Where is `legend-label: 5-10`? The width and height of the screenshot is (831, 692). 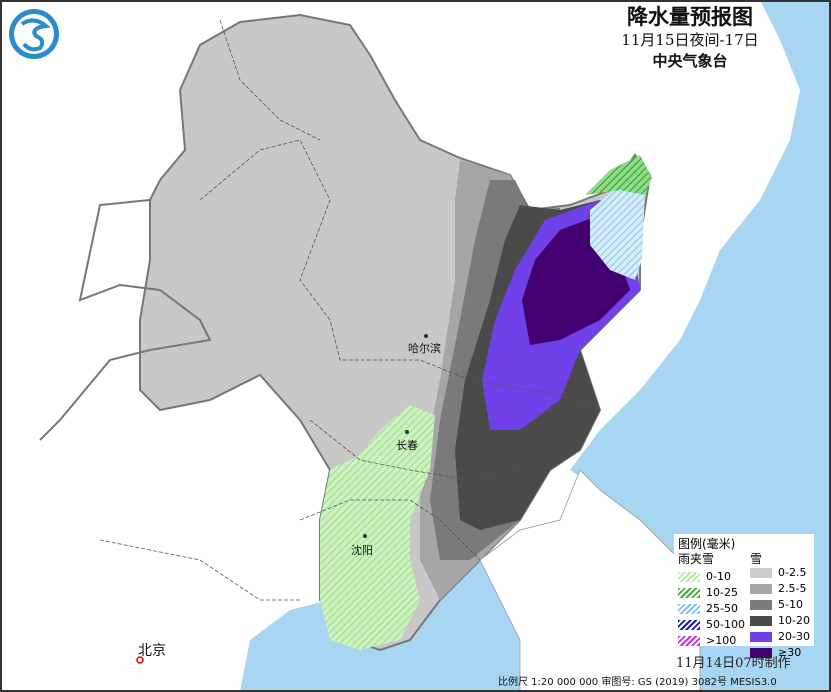 legend-label: 5-10 is located at coordinates (790, 604).